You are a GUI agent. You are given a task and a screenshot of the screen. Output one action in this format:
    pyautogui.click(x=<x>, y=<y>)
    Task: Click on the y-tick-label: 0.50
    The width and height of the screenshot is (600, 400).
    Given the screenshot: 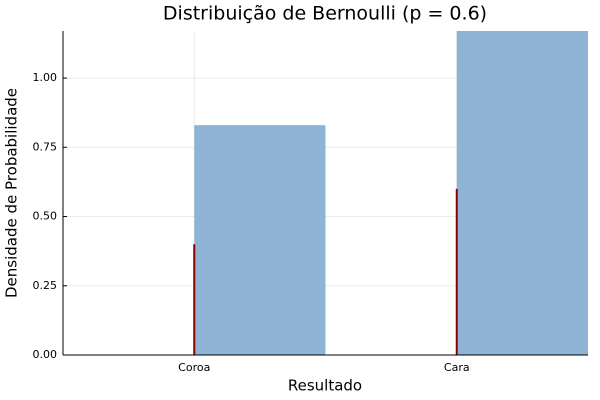 What is the action you would take?
    pyautogui.click(x=45, y=216)
    